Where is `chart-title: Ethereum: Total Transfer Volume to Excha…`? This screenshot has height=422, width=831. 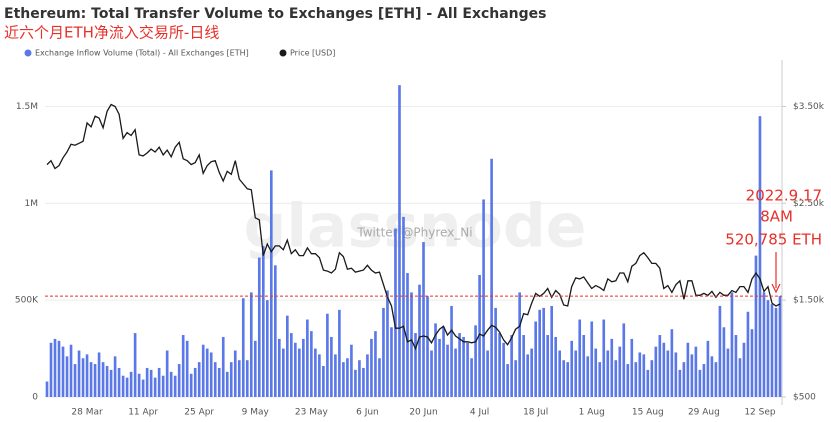 chart-title: Ethereum: Total Transfer Volume to Excha… is located at coordinates (275, 14).